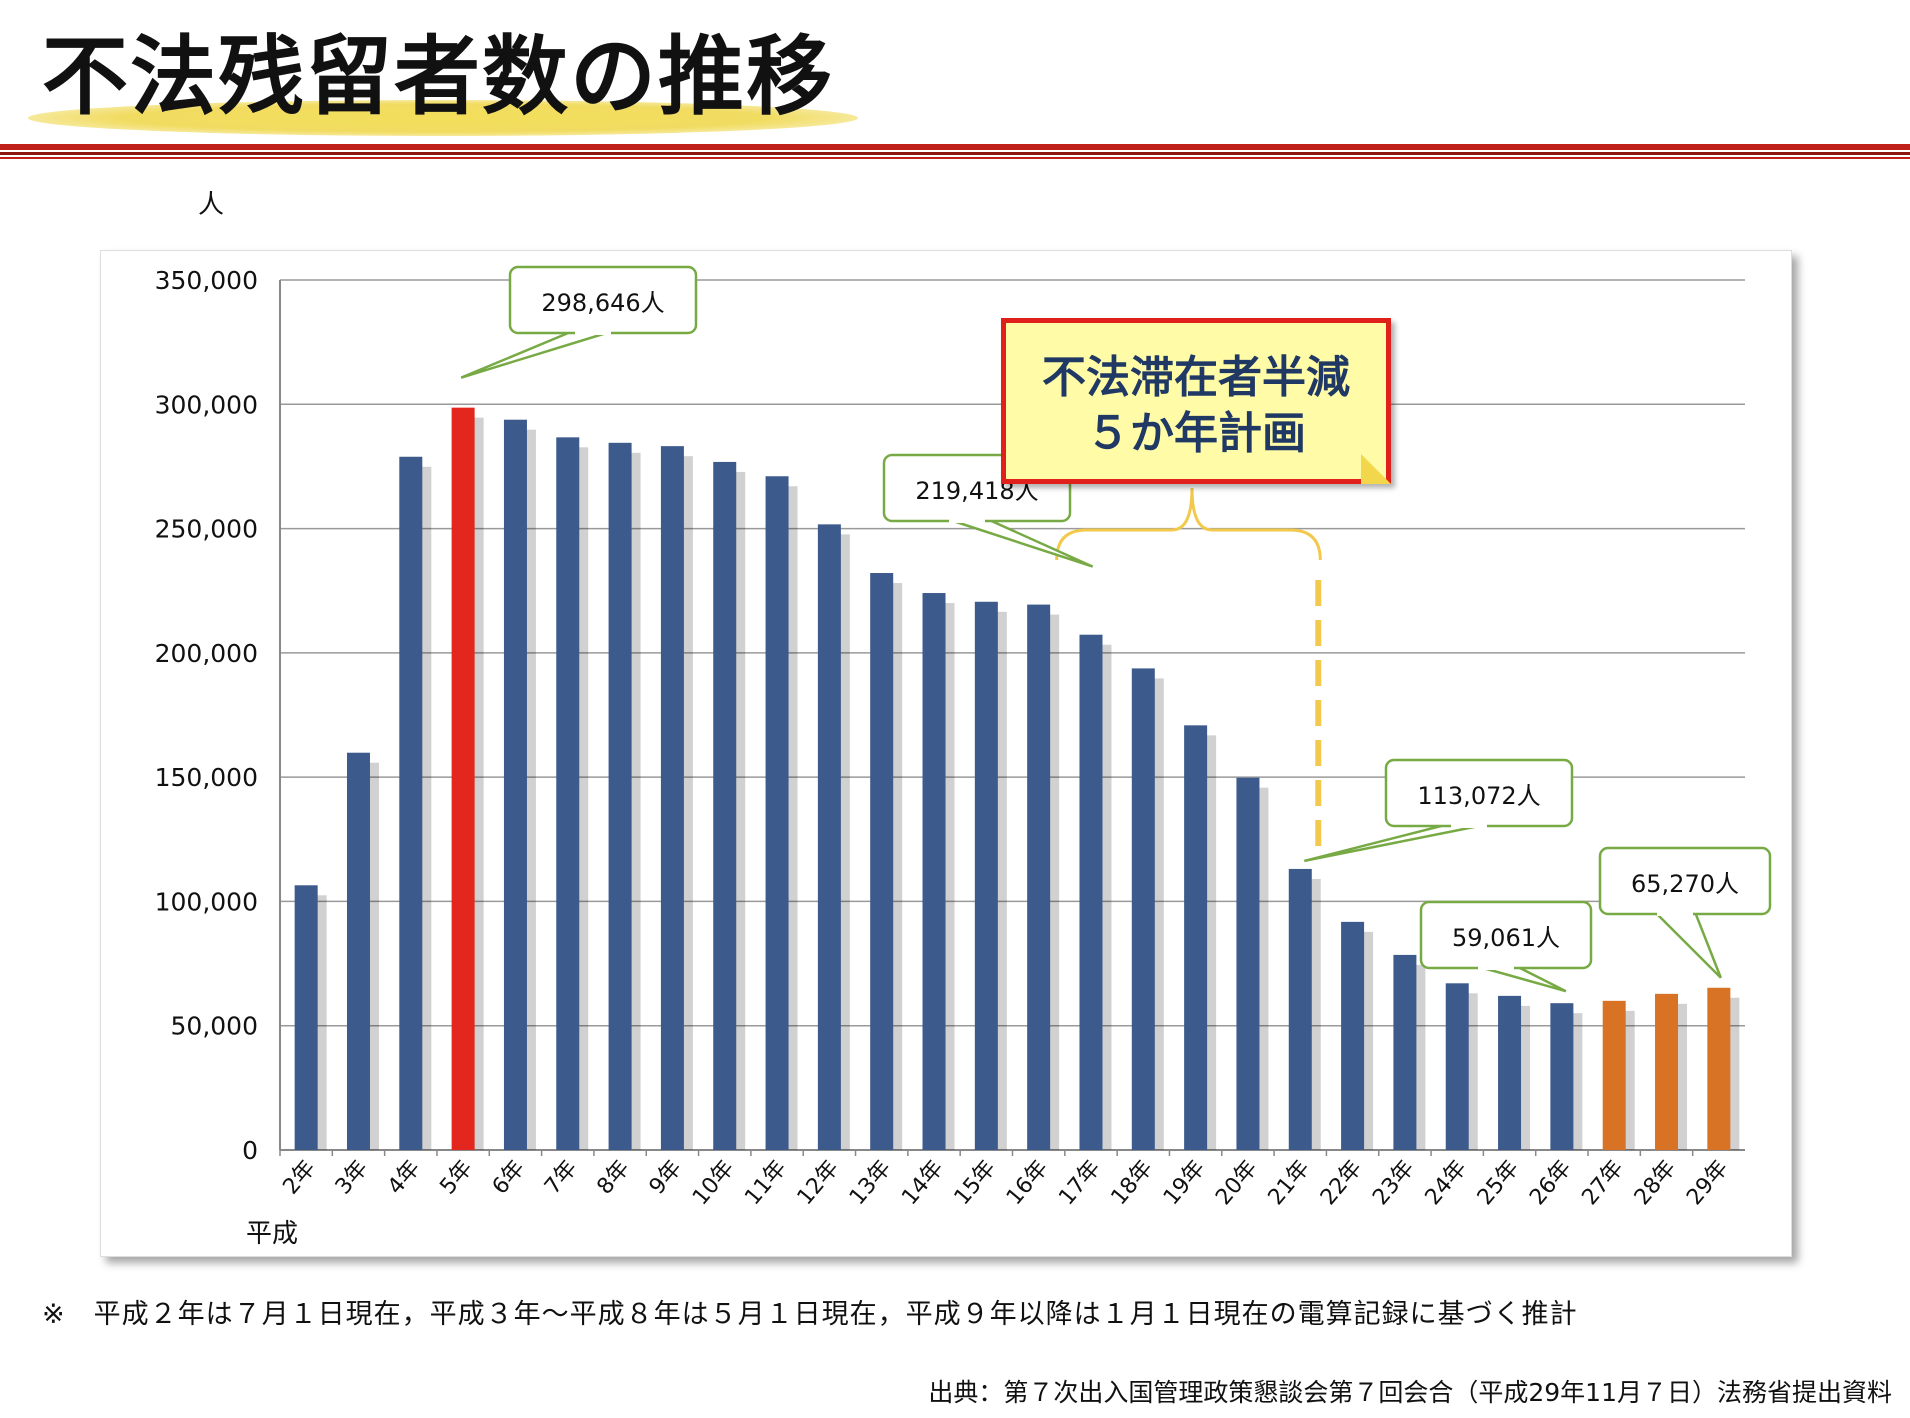 The width and height of the screenshot is (1910, 1418). Describe the element at coordinates (352, 1178) in the screenshot. I see `x-tick-label: 3年` at that location.